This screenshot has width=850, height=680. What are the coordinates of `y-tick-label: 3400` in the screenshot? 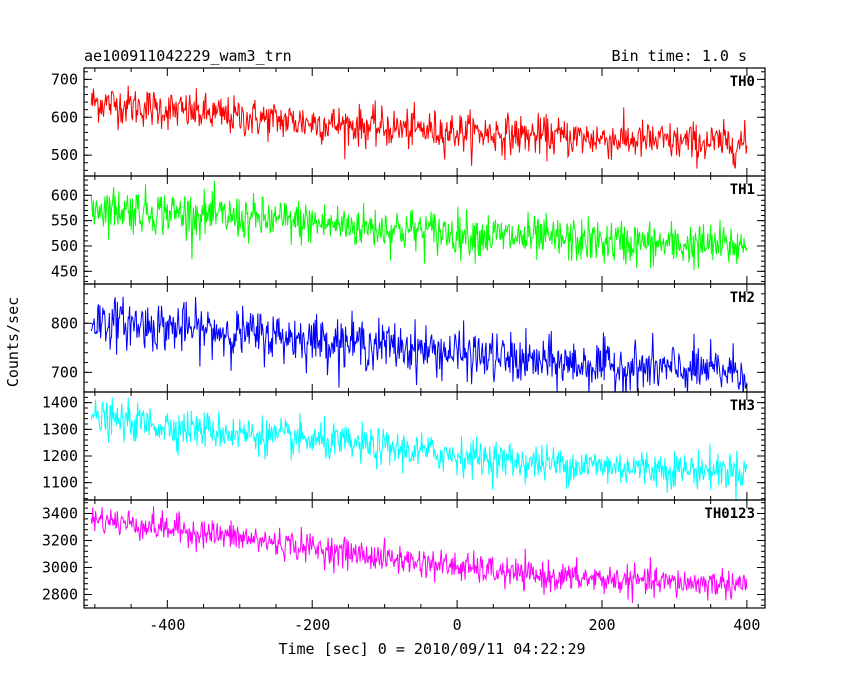 It's located at (60, 514).